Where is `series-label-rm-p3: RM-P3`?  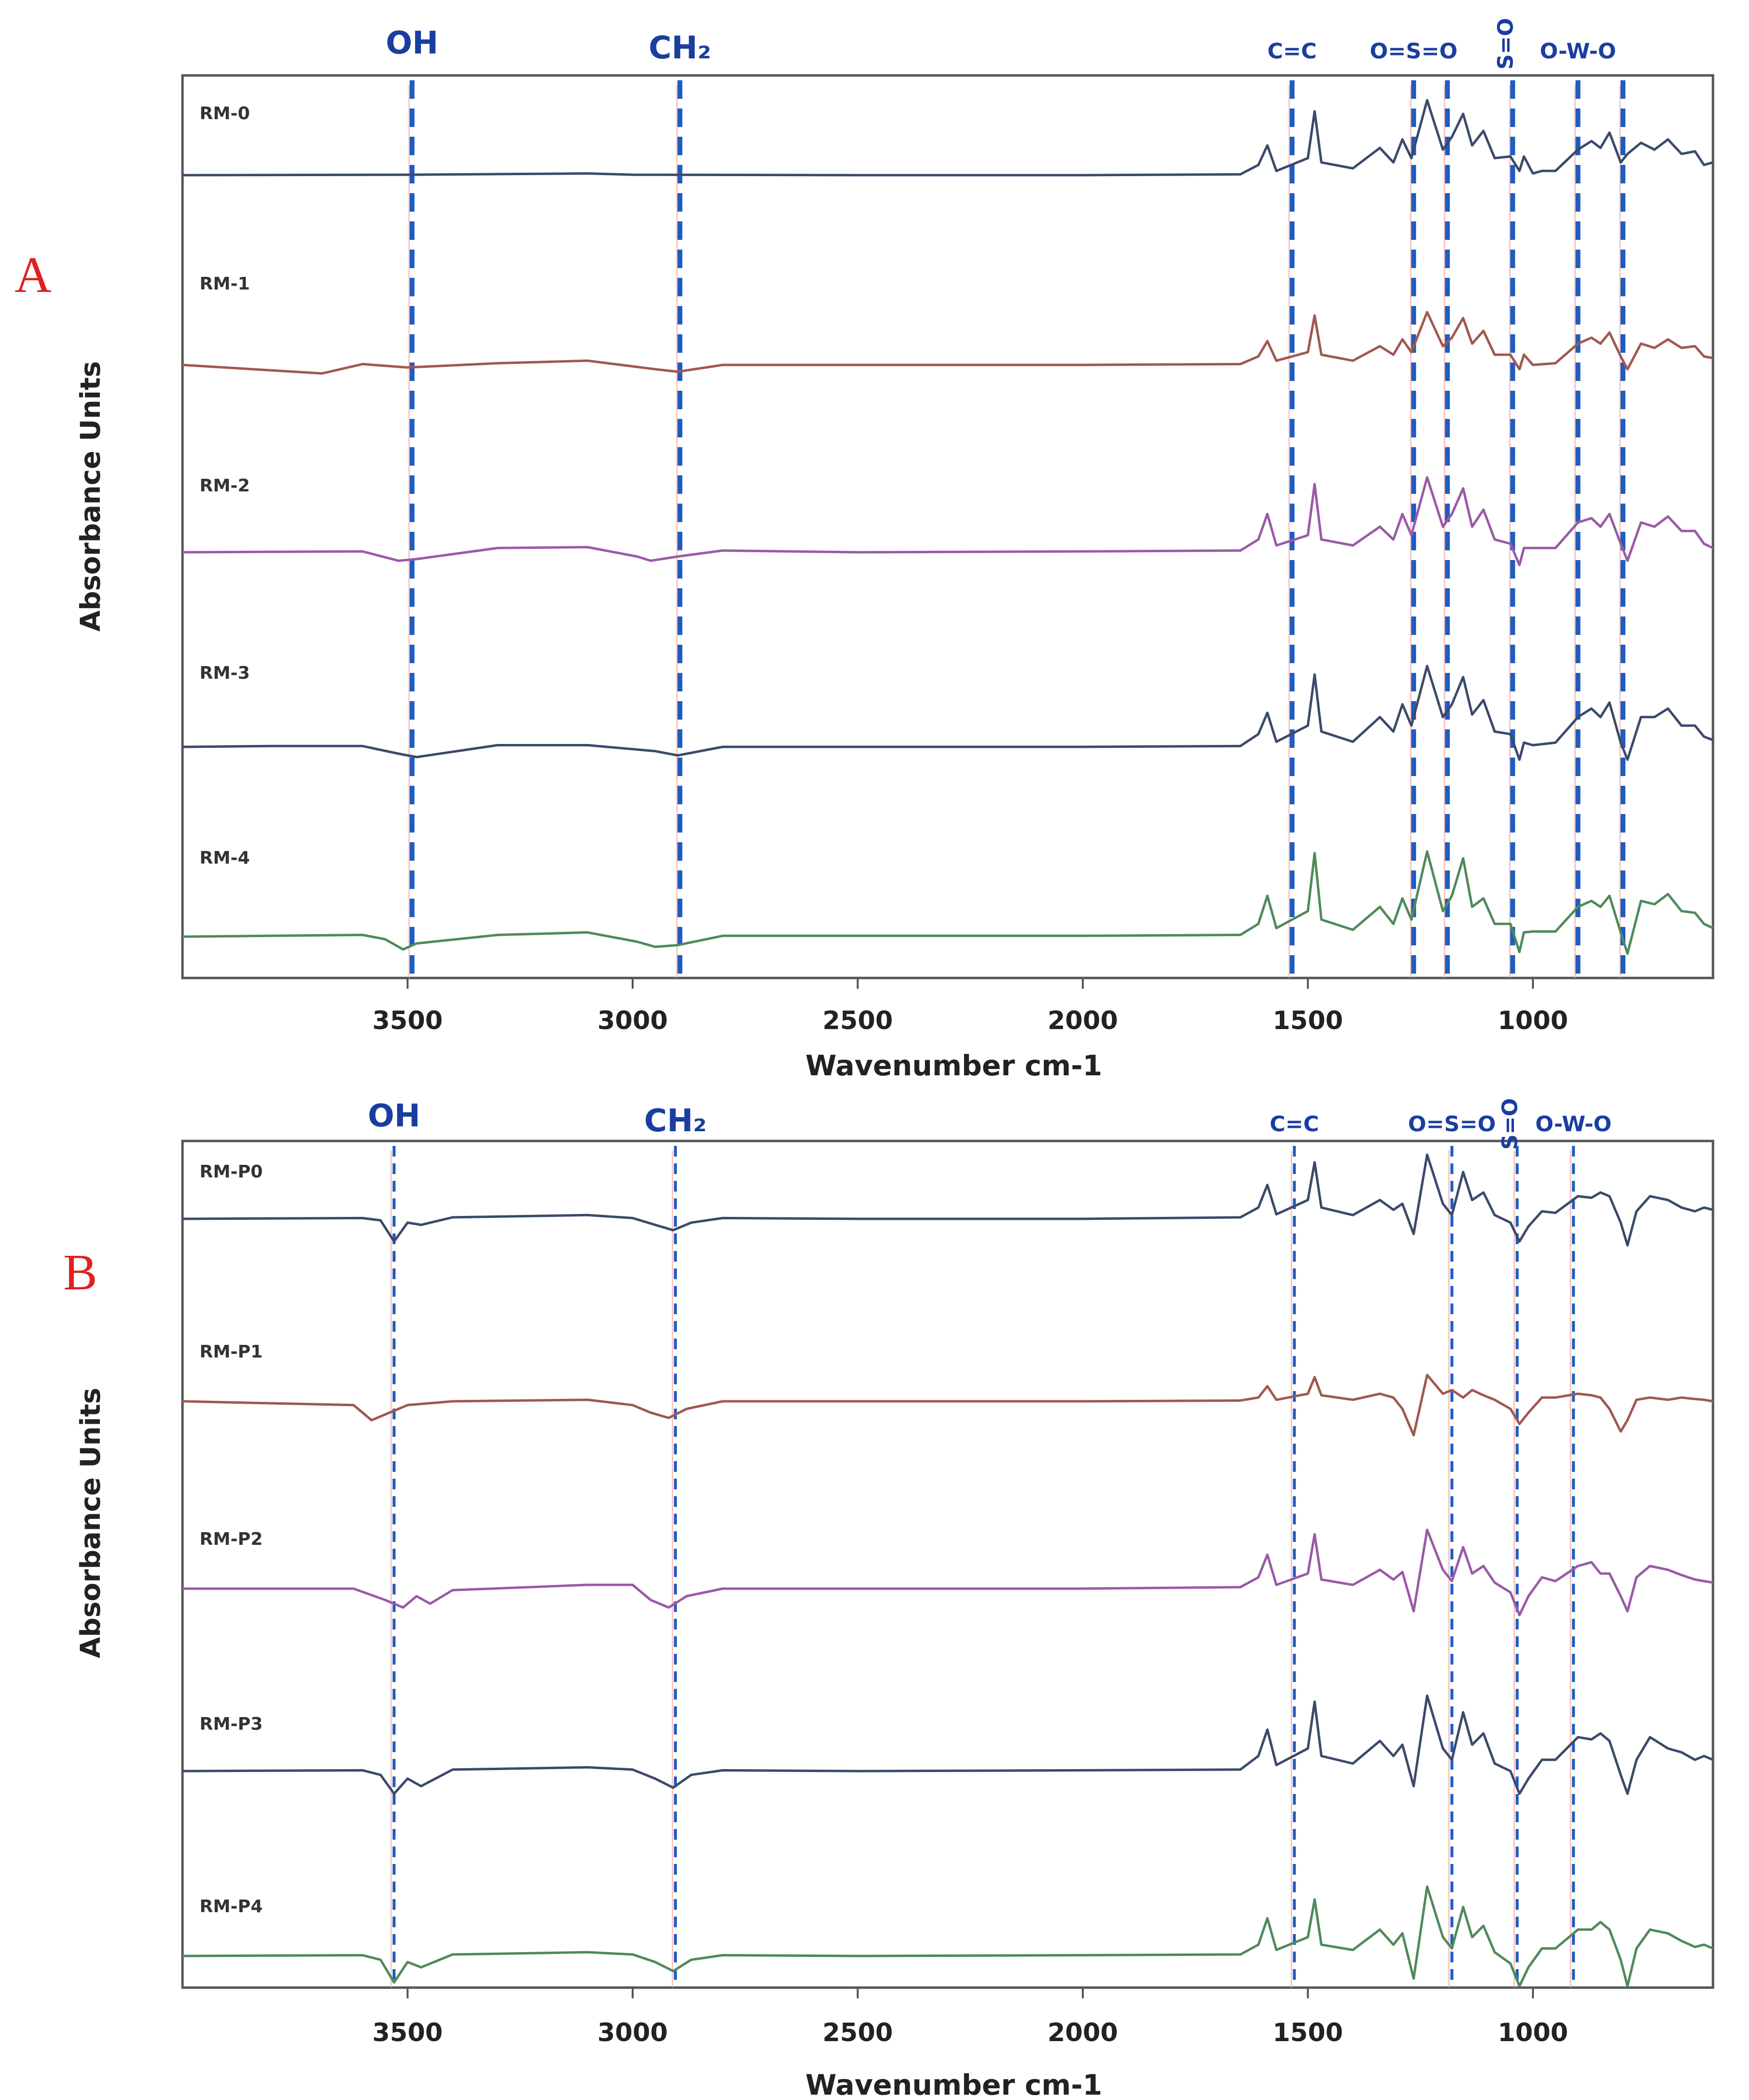
series-label-rm-p3: RM-P3 is located at coordinates (231, 1724).